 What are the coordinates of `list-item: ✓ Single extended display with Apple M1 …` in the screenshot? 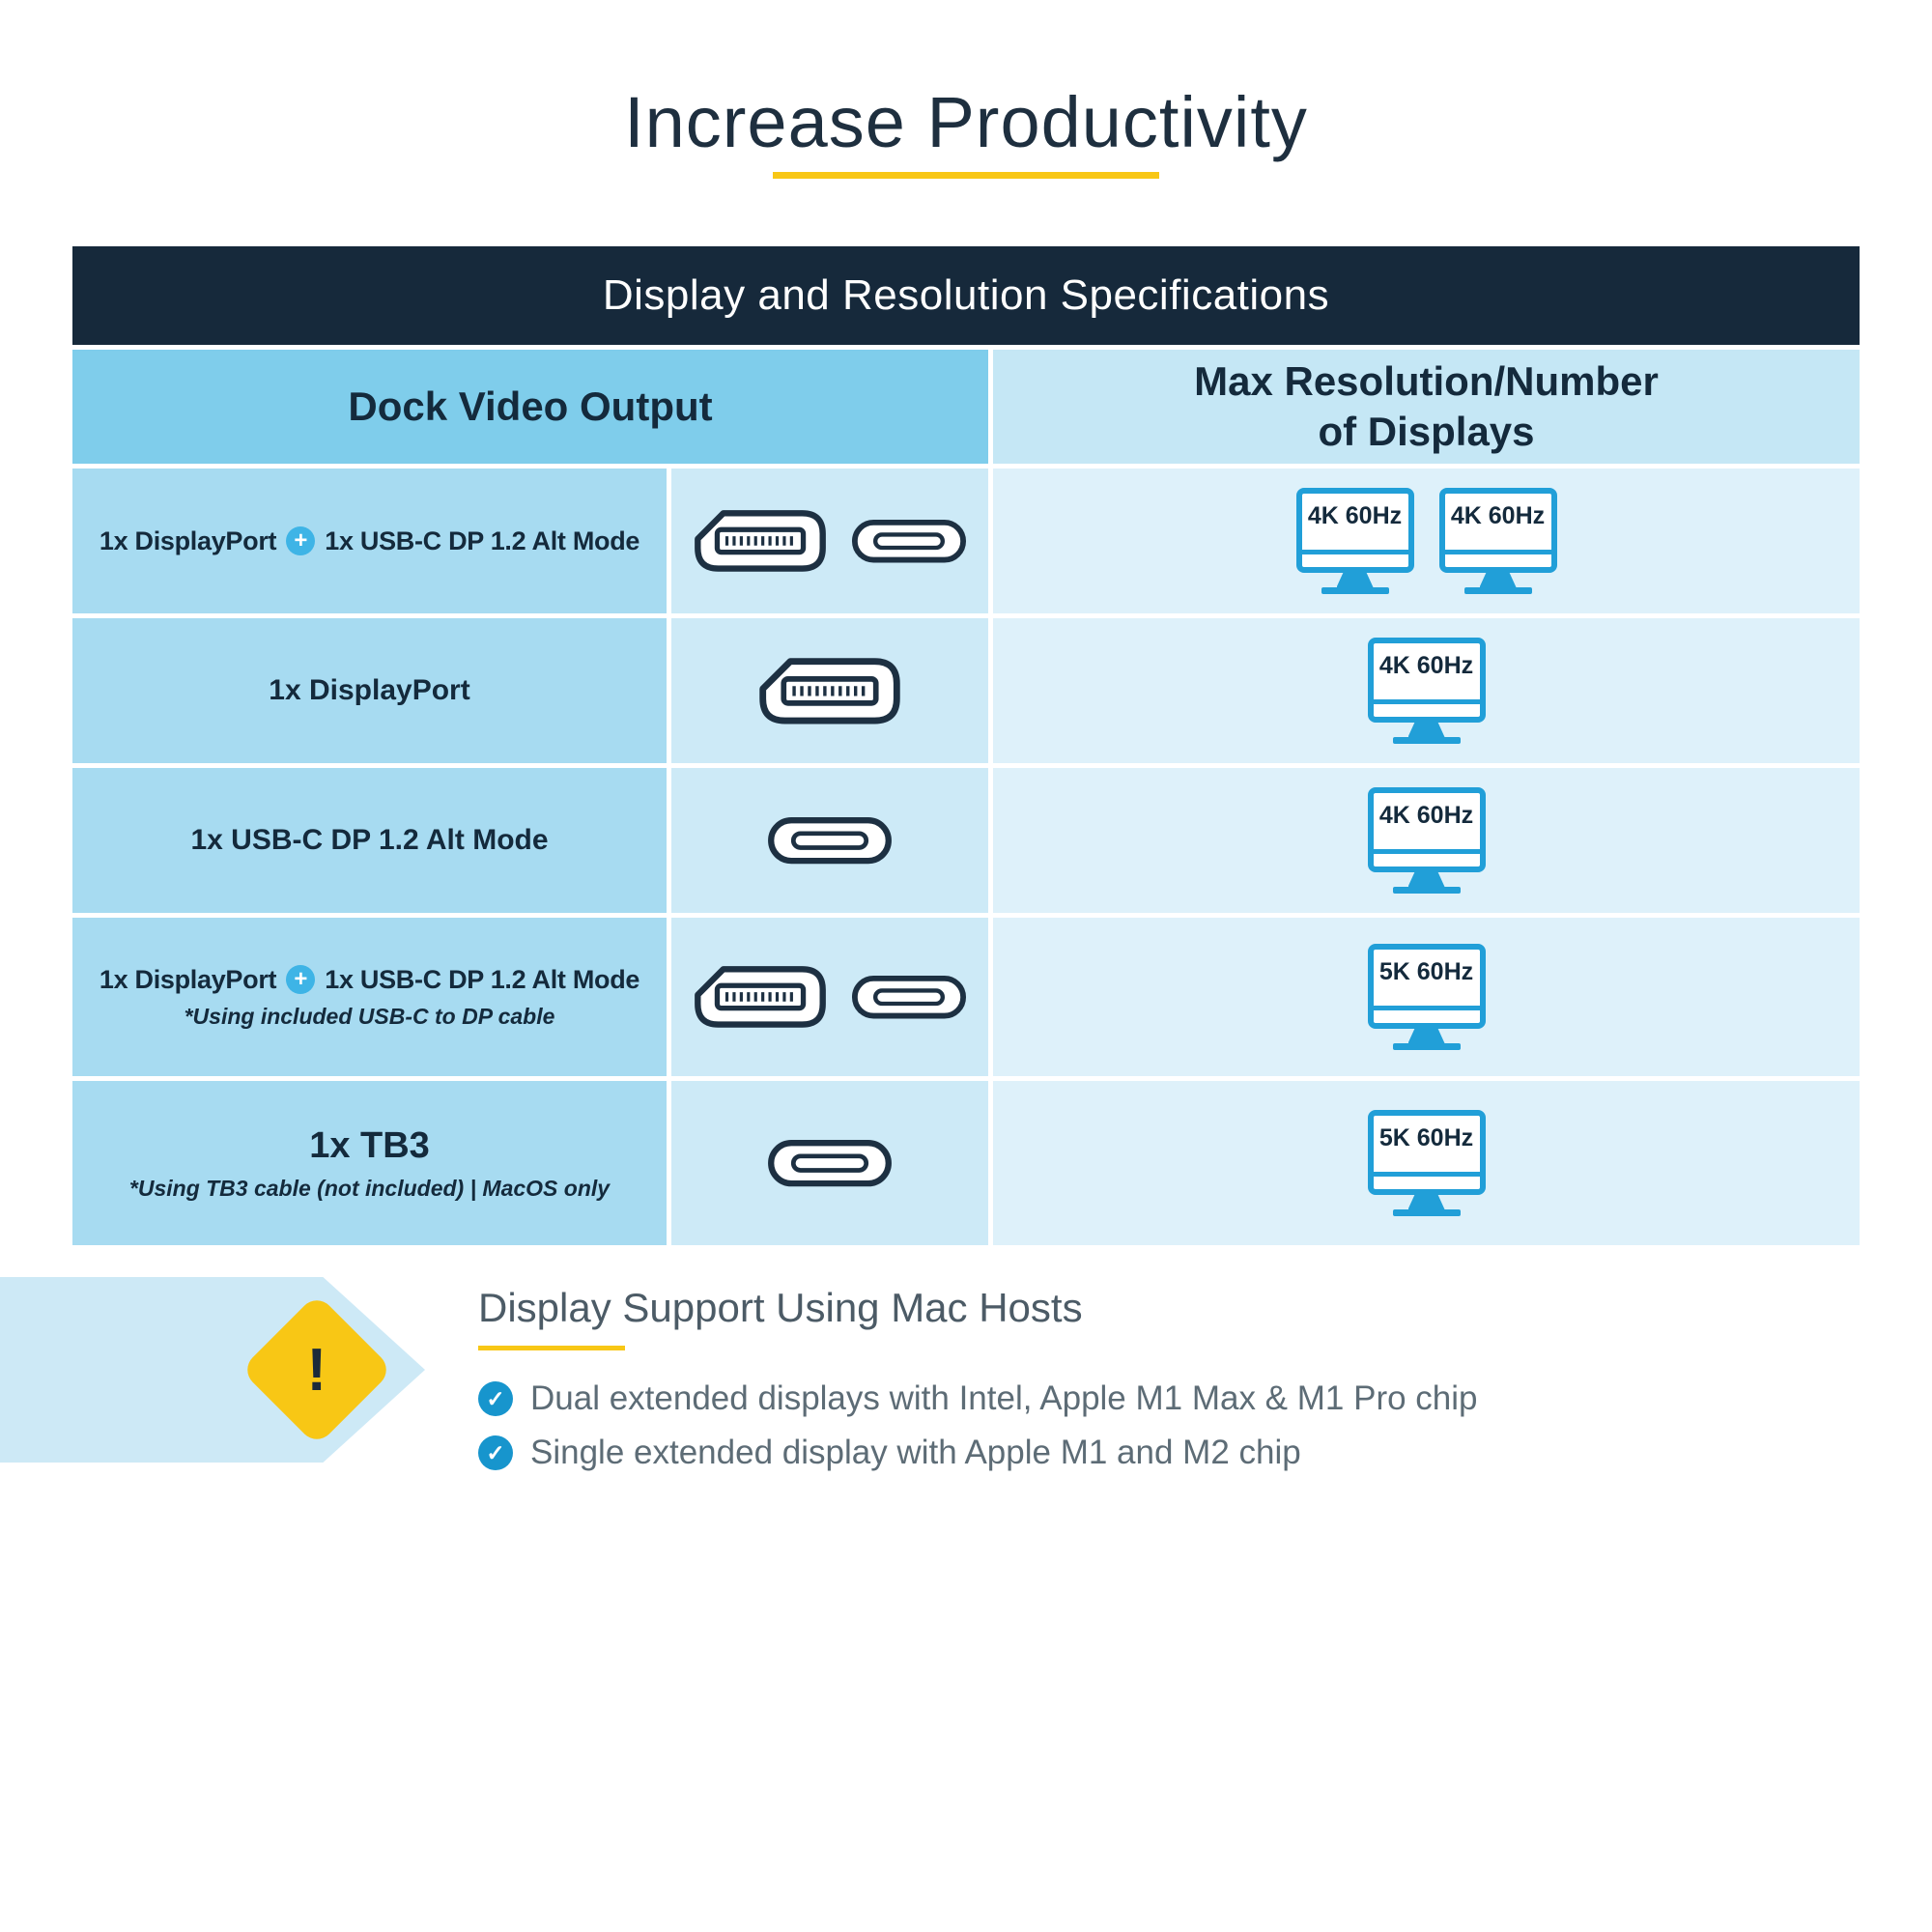 It's located at (978, 1453).